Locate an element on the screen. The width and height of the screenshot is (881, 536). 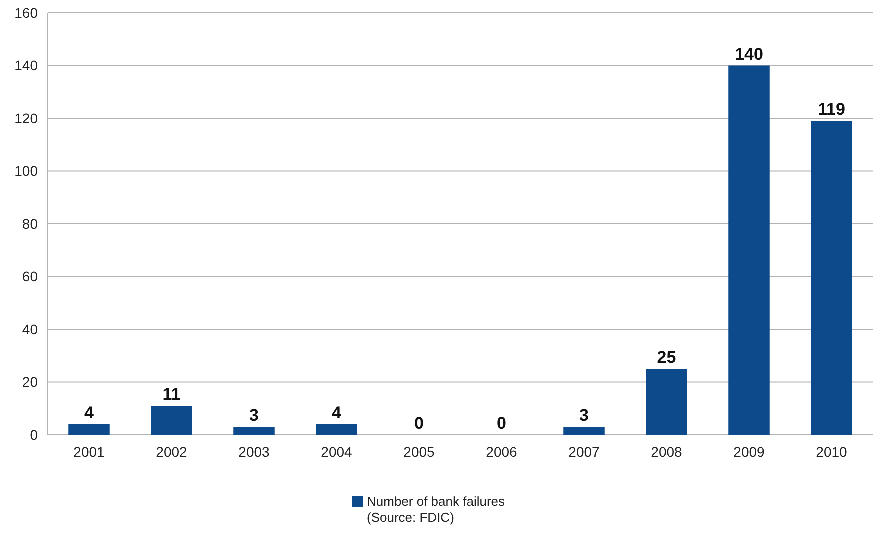
legend-label: Number of bank failures is located at coordinates (436, 501).